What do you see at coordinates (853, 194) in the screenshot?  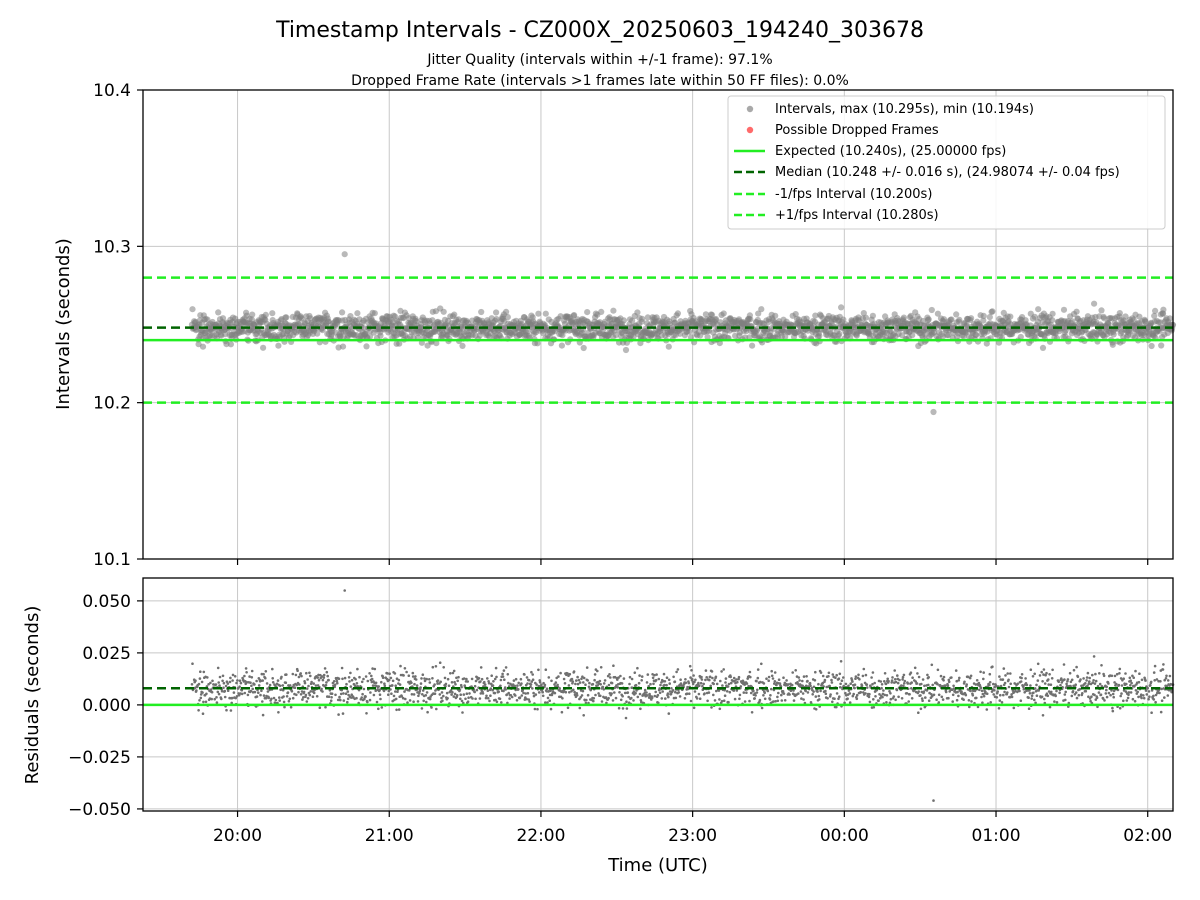 I see `legend-label-minus-fps: -1/fps Interval (10.200s)` at bounding box center [853, 194].